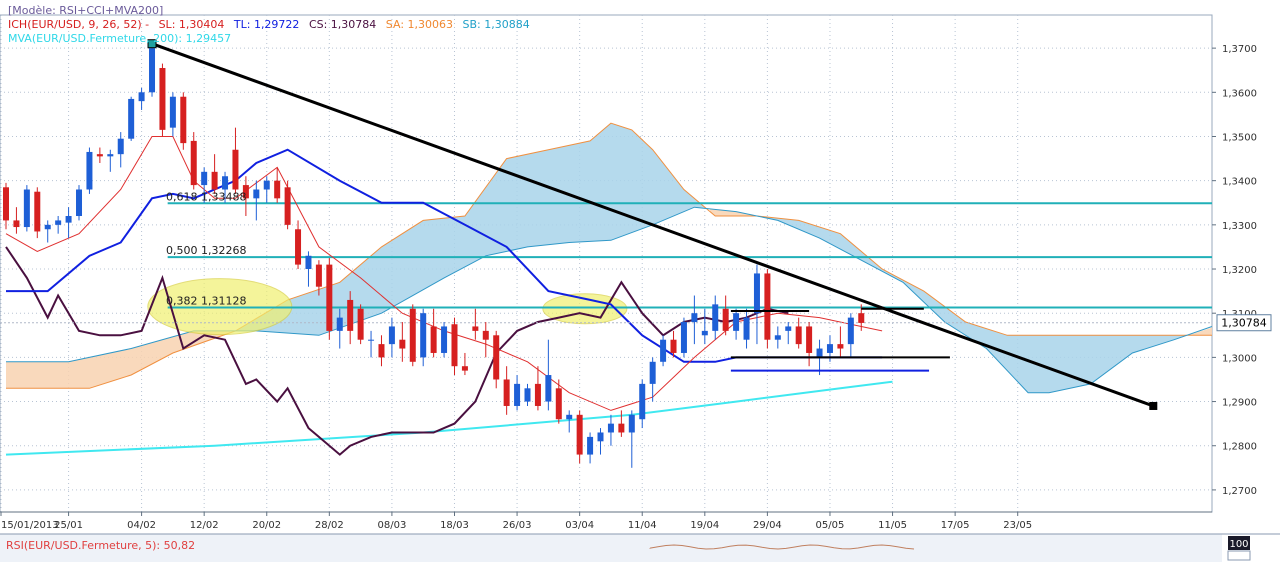  Describe the element at coordinates (1239, 555) in the screenshot. I see `rsi-scroll-handle` at that location.